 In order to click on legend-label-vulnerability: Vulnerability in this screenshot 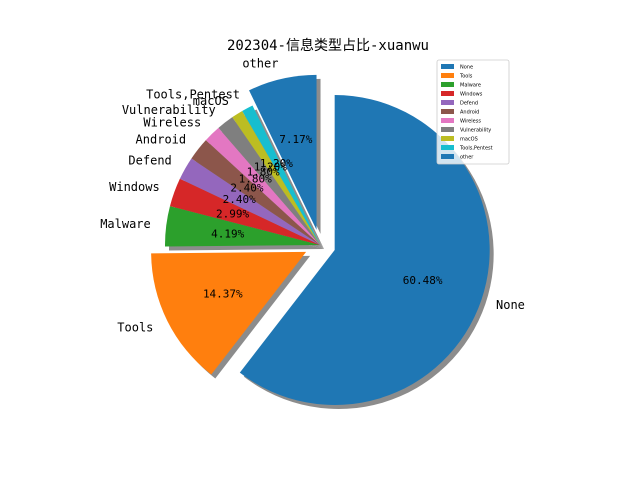, I will do `click(475, 131)`.